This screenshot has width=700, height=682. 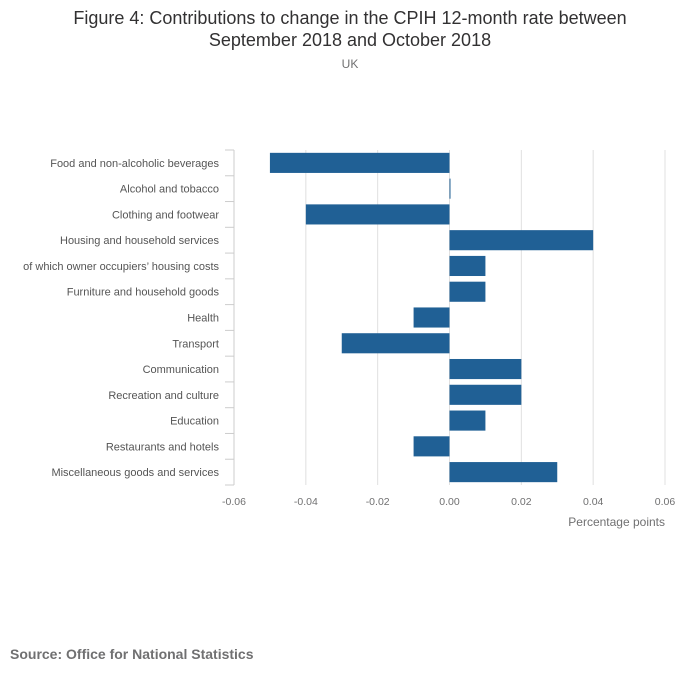 I want to click on x-axis-ticks: -0.06 -0.04 -0.02 0.00 0.02 0.04 0.06, so click(x=448, y=502).